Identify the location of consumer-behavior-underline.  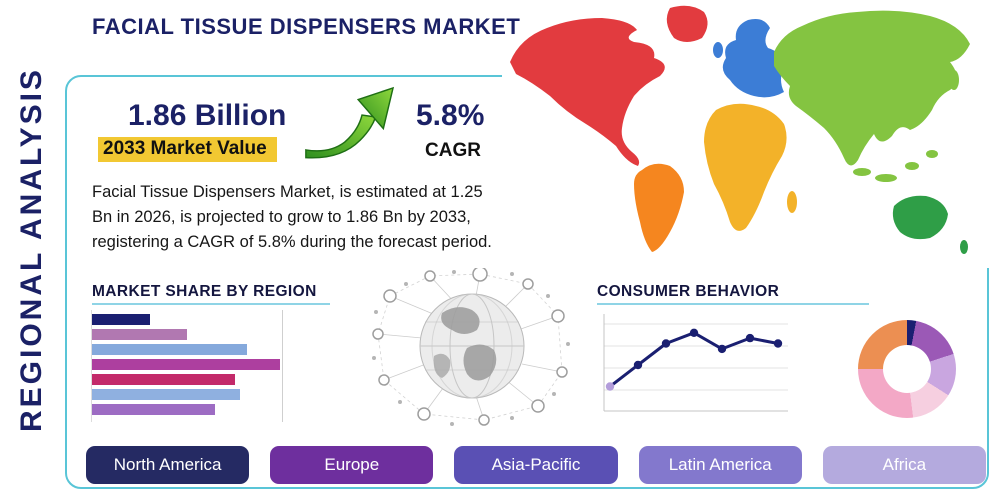
(733, 304).